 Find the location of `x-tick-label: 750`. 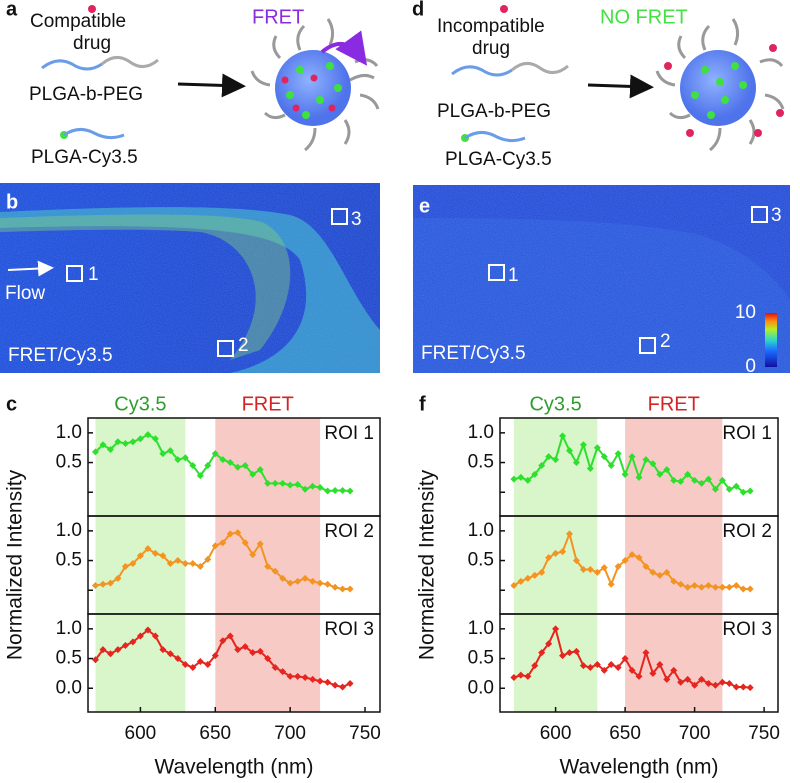

x-tick-label: 750 is located at coordinates (365, 733).